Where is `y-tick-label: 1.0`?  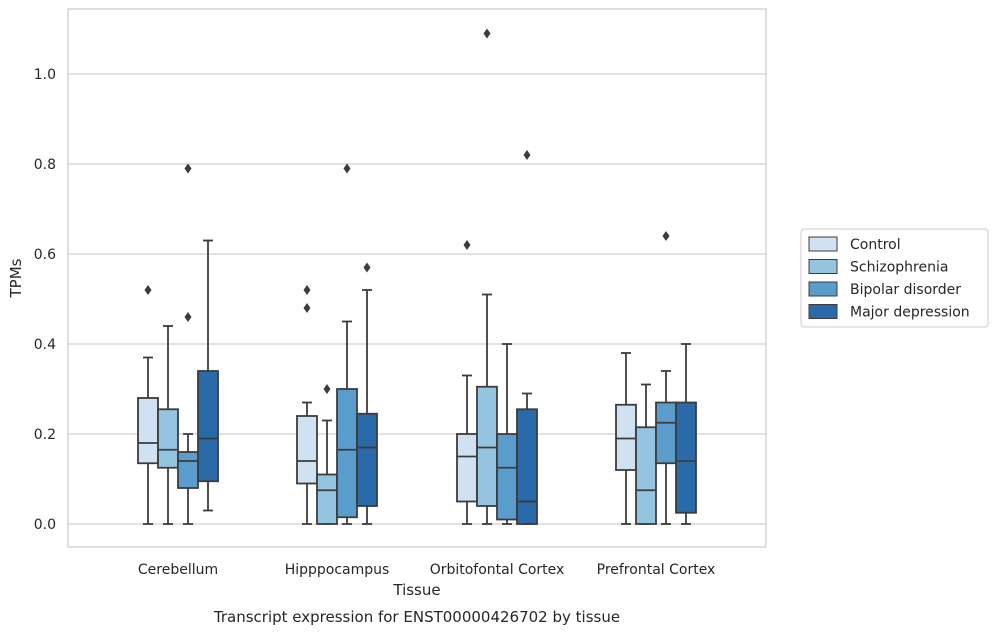
y-tick-label: 1.0 is located at coordinates (45, 75).